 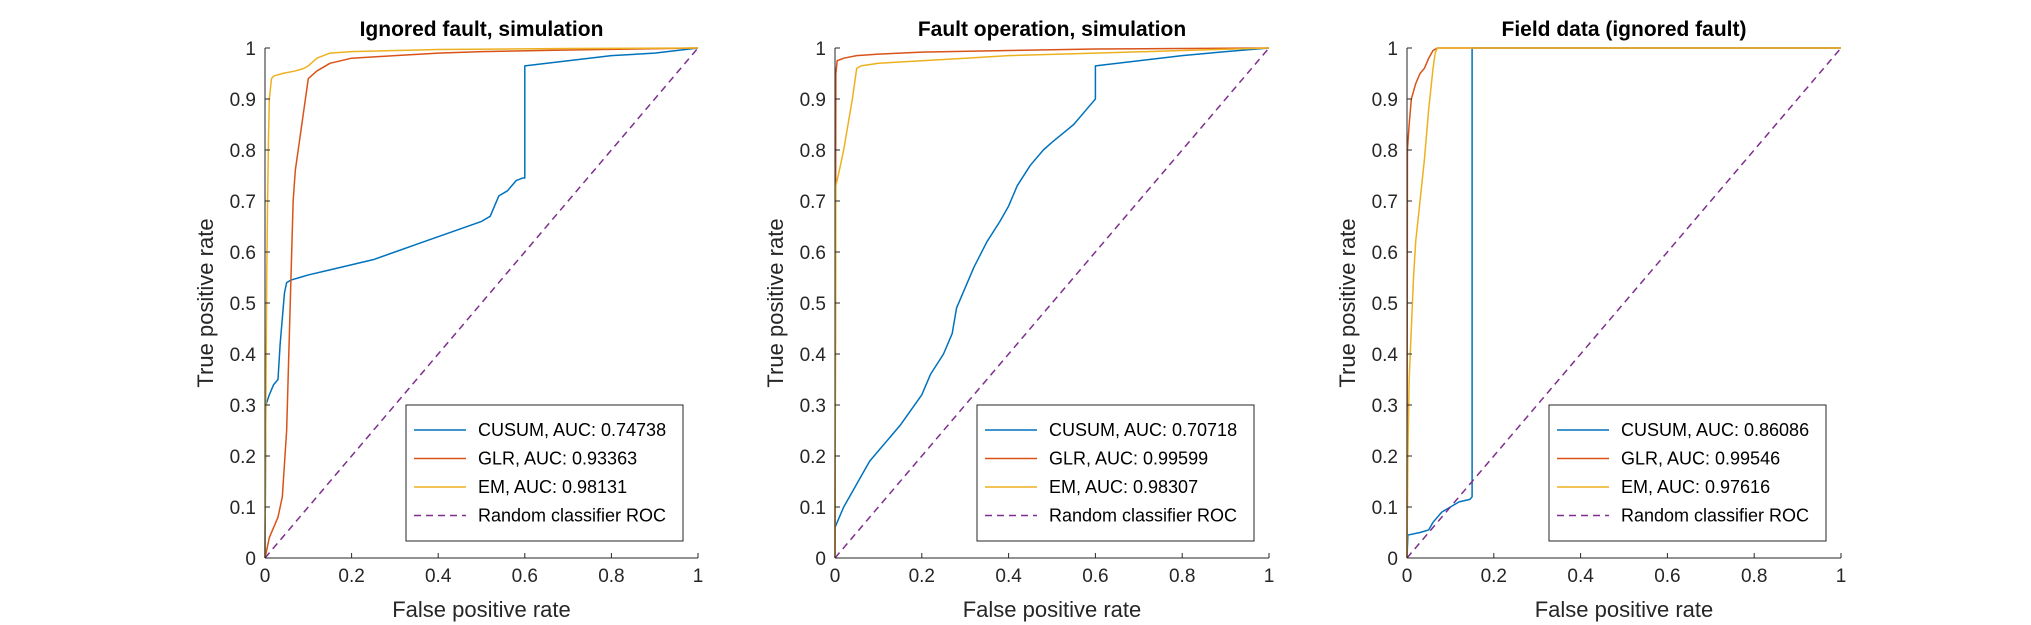 I want to click on panel-title: Fault operation, simulation, so click(x=1052, y=29).